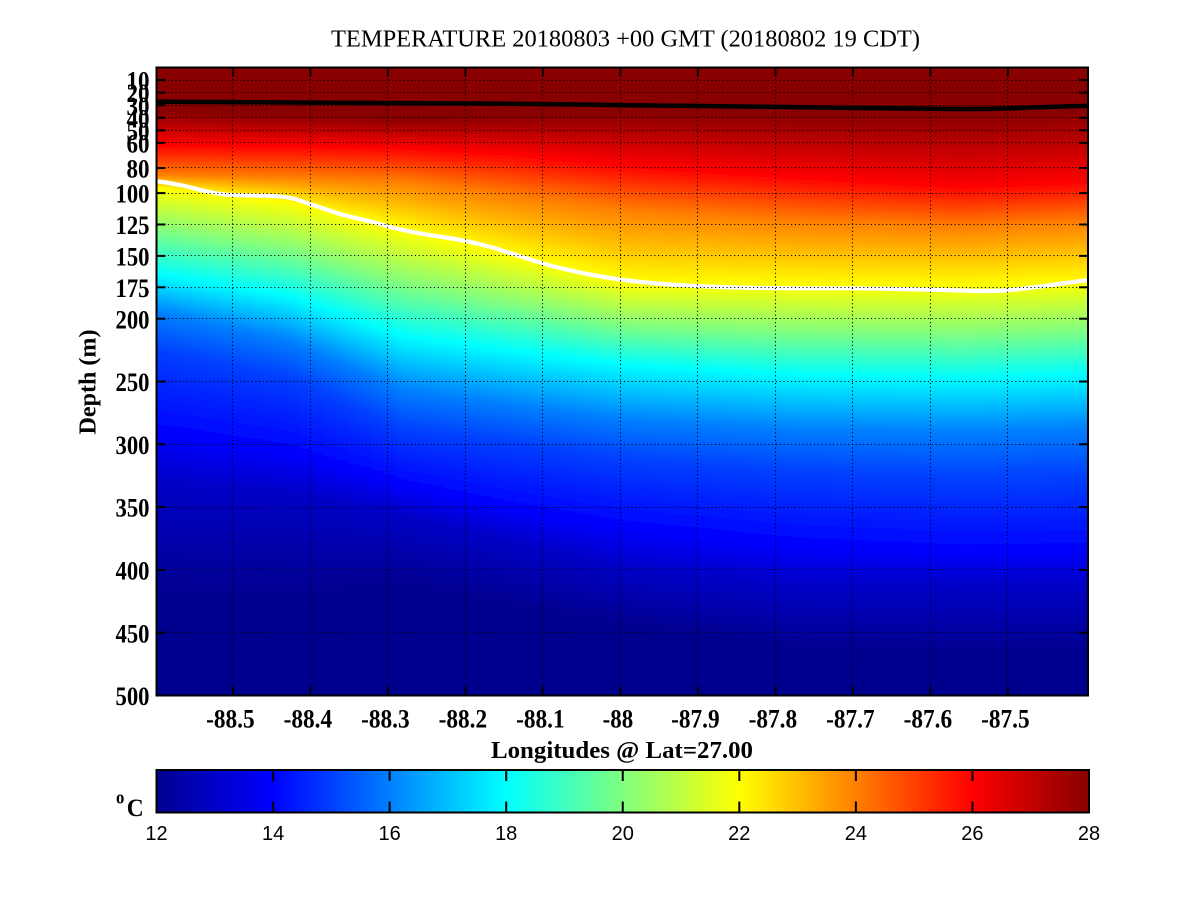 This screenshot has height=901, width=1201. Describe the element at coordinates (133, 633) in the screenshot. I see `svg-text: 450` at that location.